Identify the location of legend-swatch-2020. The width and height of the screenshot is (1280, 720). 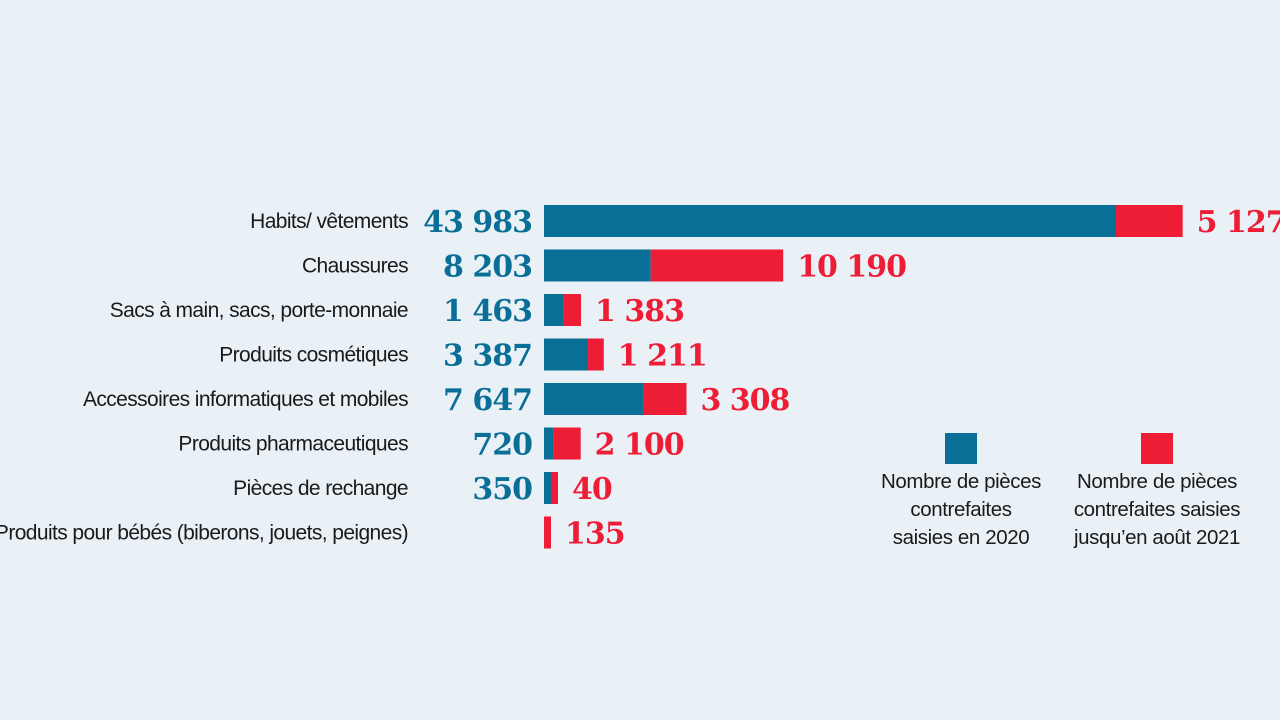
(961, 448).